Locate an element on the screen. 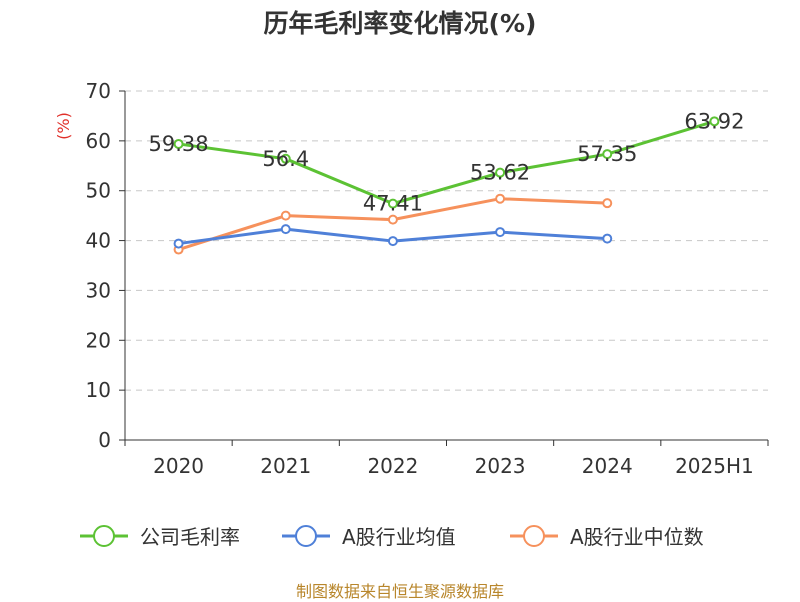 This screenshot has height=602, width=800. legend-label: A股行业均值 is located at coordinates (399, 537).